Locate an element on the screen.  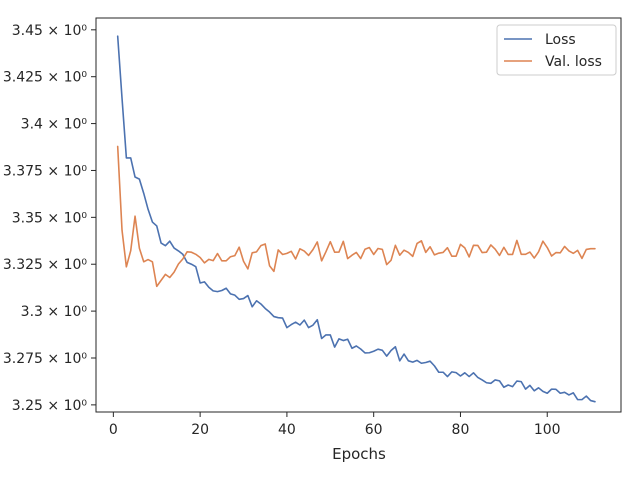
y-tick-label: 3.275 × 10⁰ is located at coordinates (45, 359).